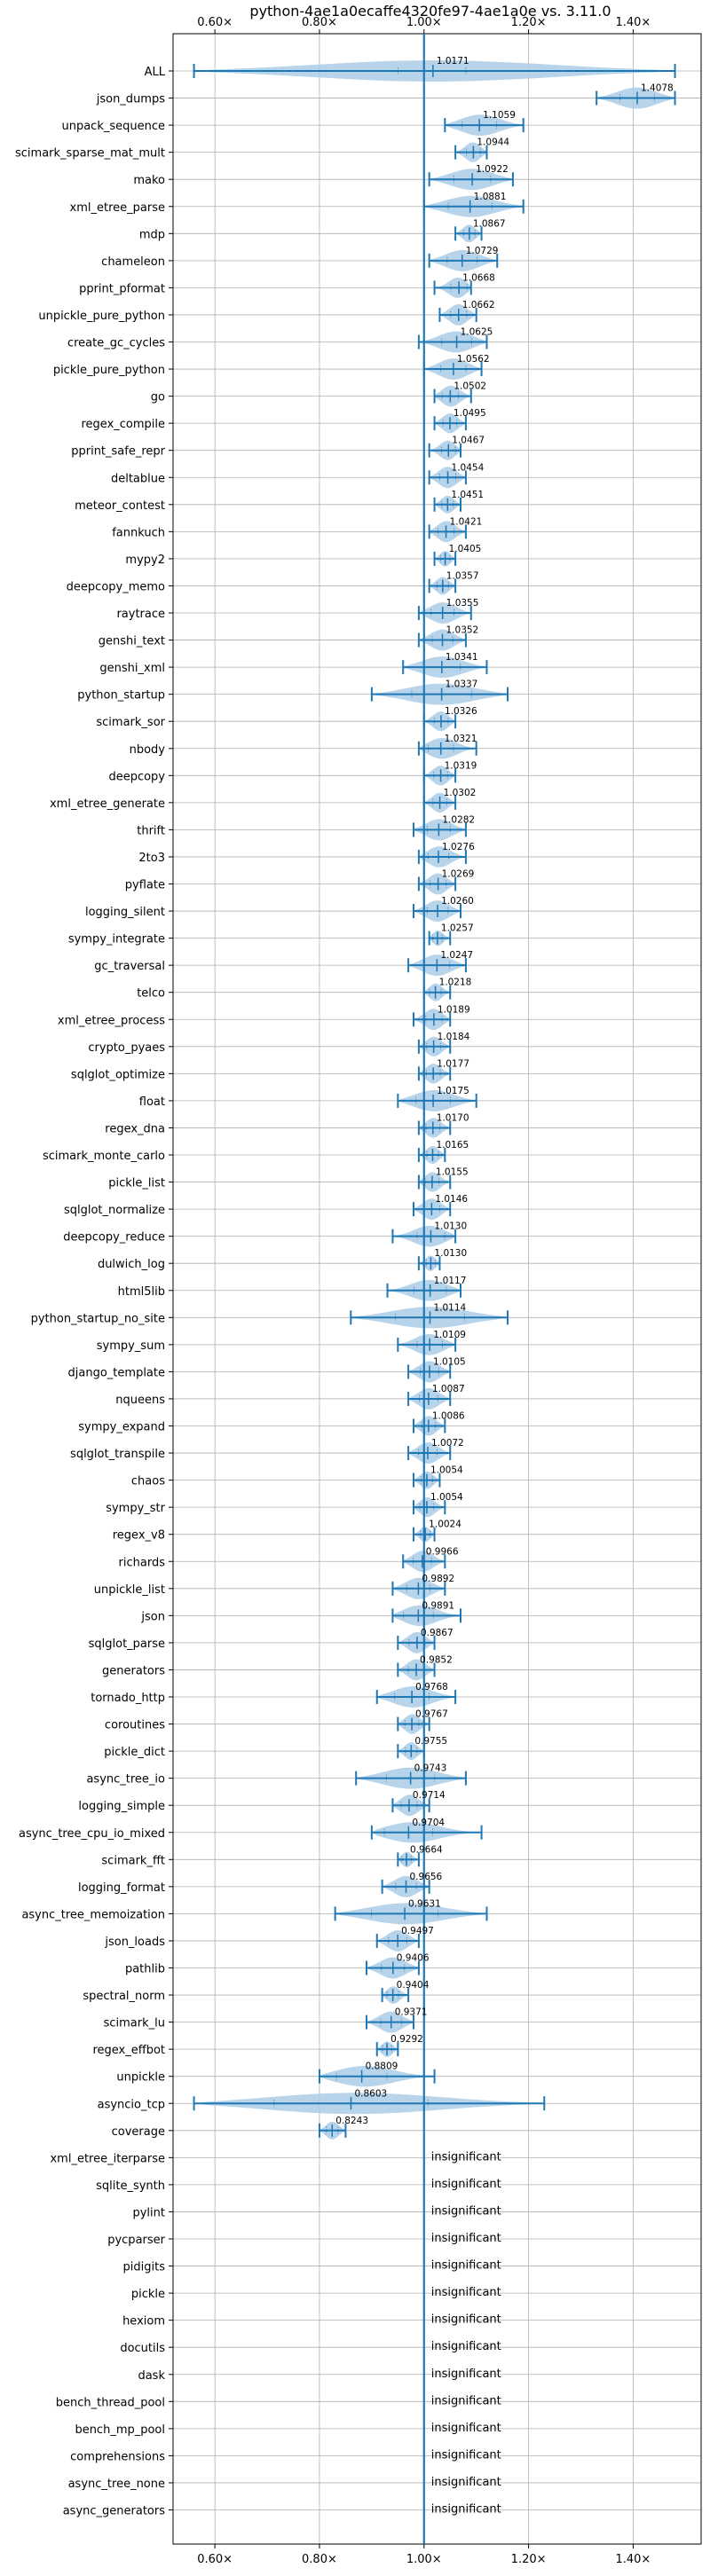 The height and width of the screenshot is (2576, 710). I want to click on value-label: 1.0326, so click(461, 711).